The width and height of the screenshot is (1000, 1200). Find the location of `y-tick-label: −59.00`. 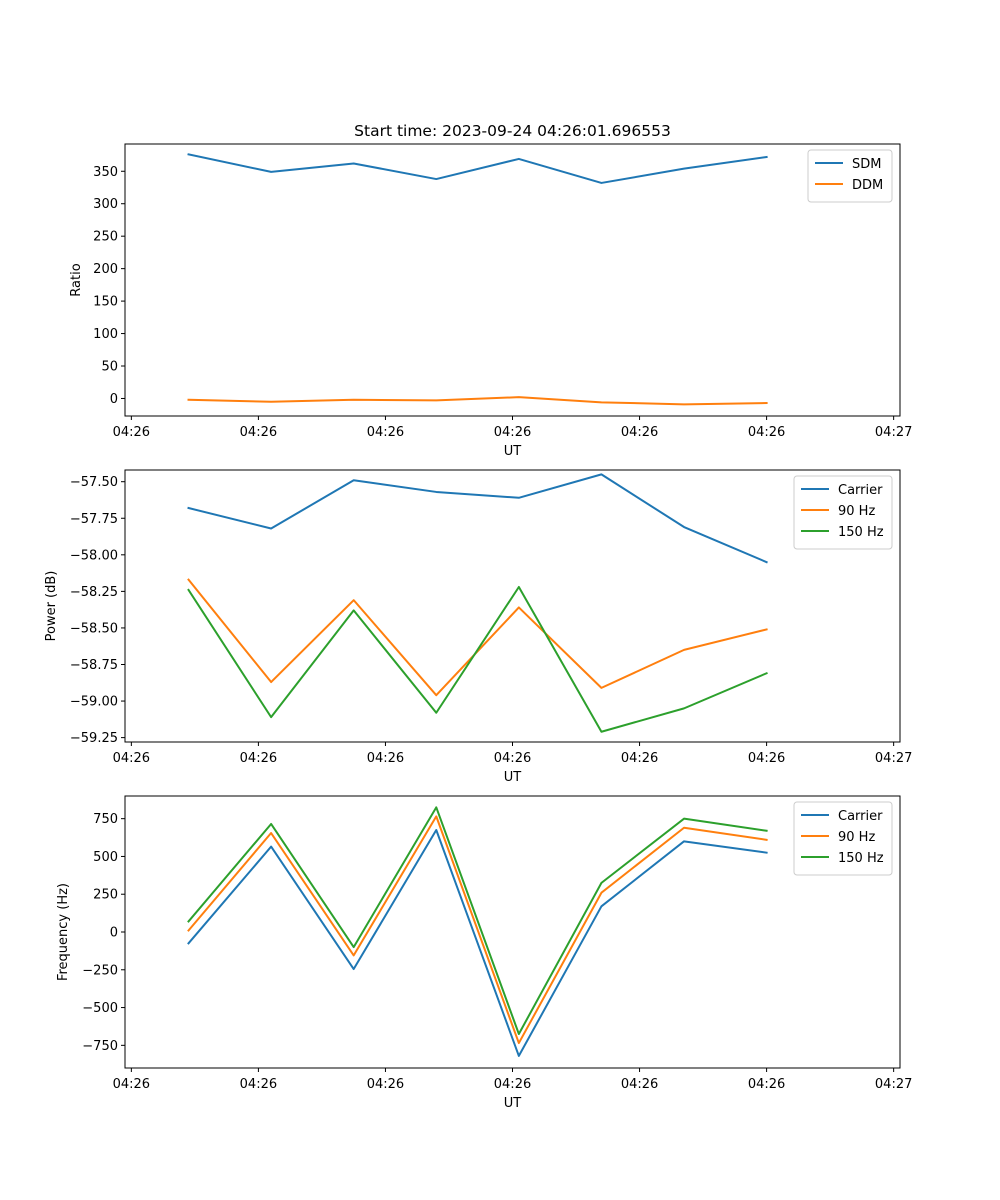

y-tick-label: −59.00 is located at coordinates (94, 702).